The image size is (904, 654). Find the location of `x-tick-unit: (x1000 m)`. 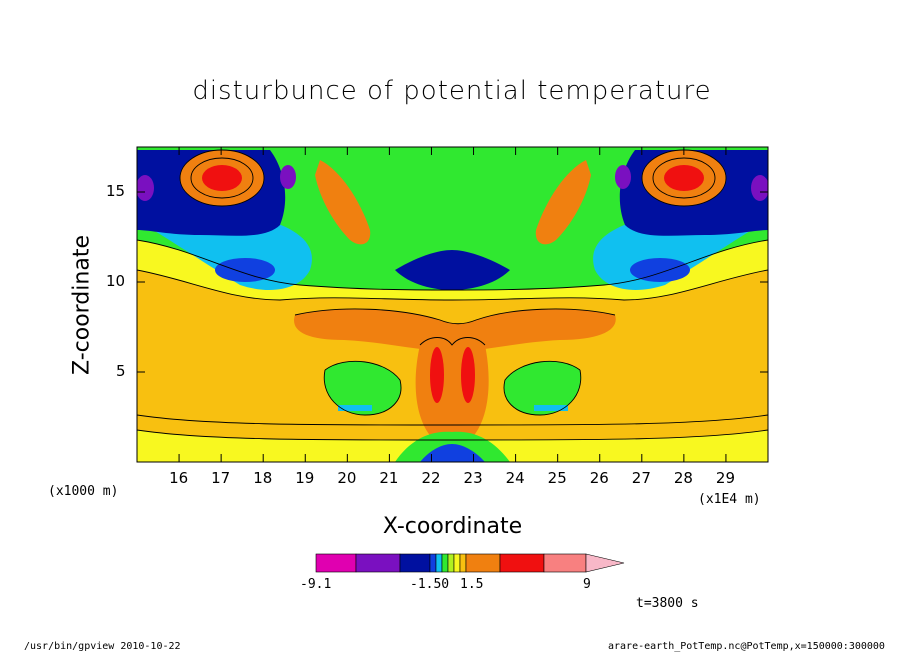

x-tick-unit: (x1000 m) is located at coordinates (83, 491).